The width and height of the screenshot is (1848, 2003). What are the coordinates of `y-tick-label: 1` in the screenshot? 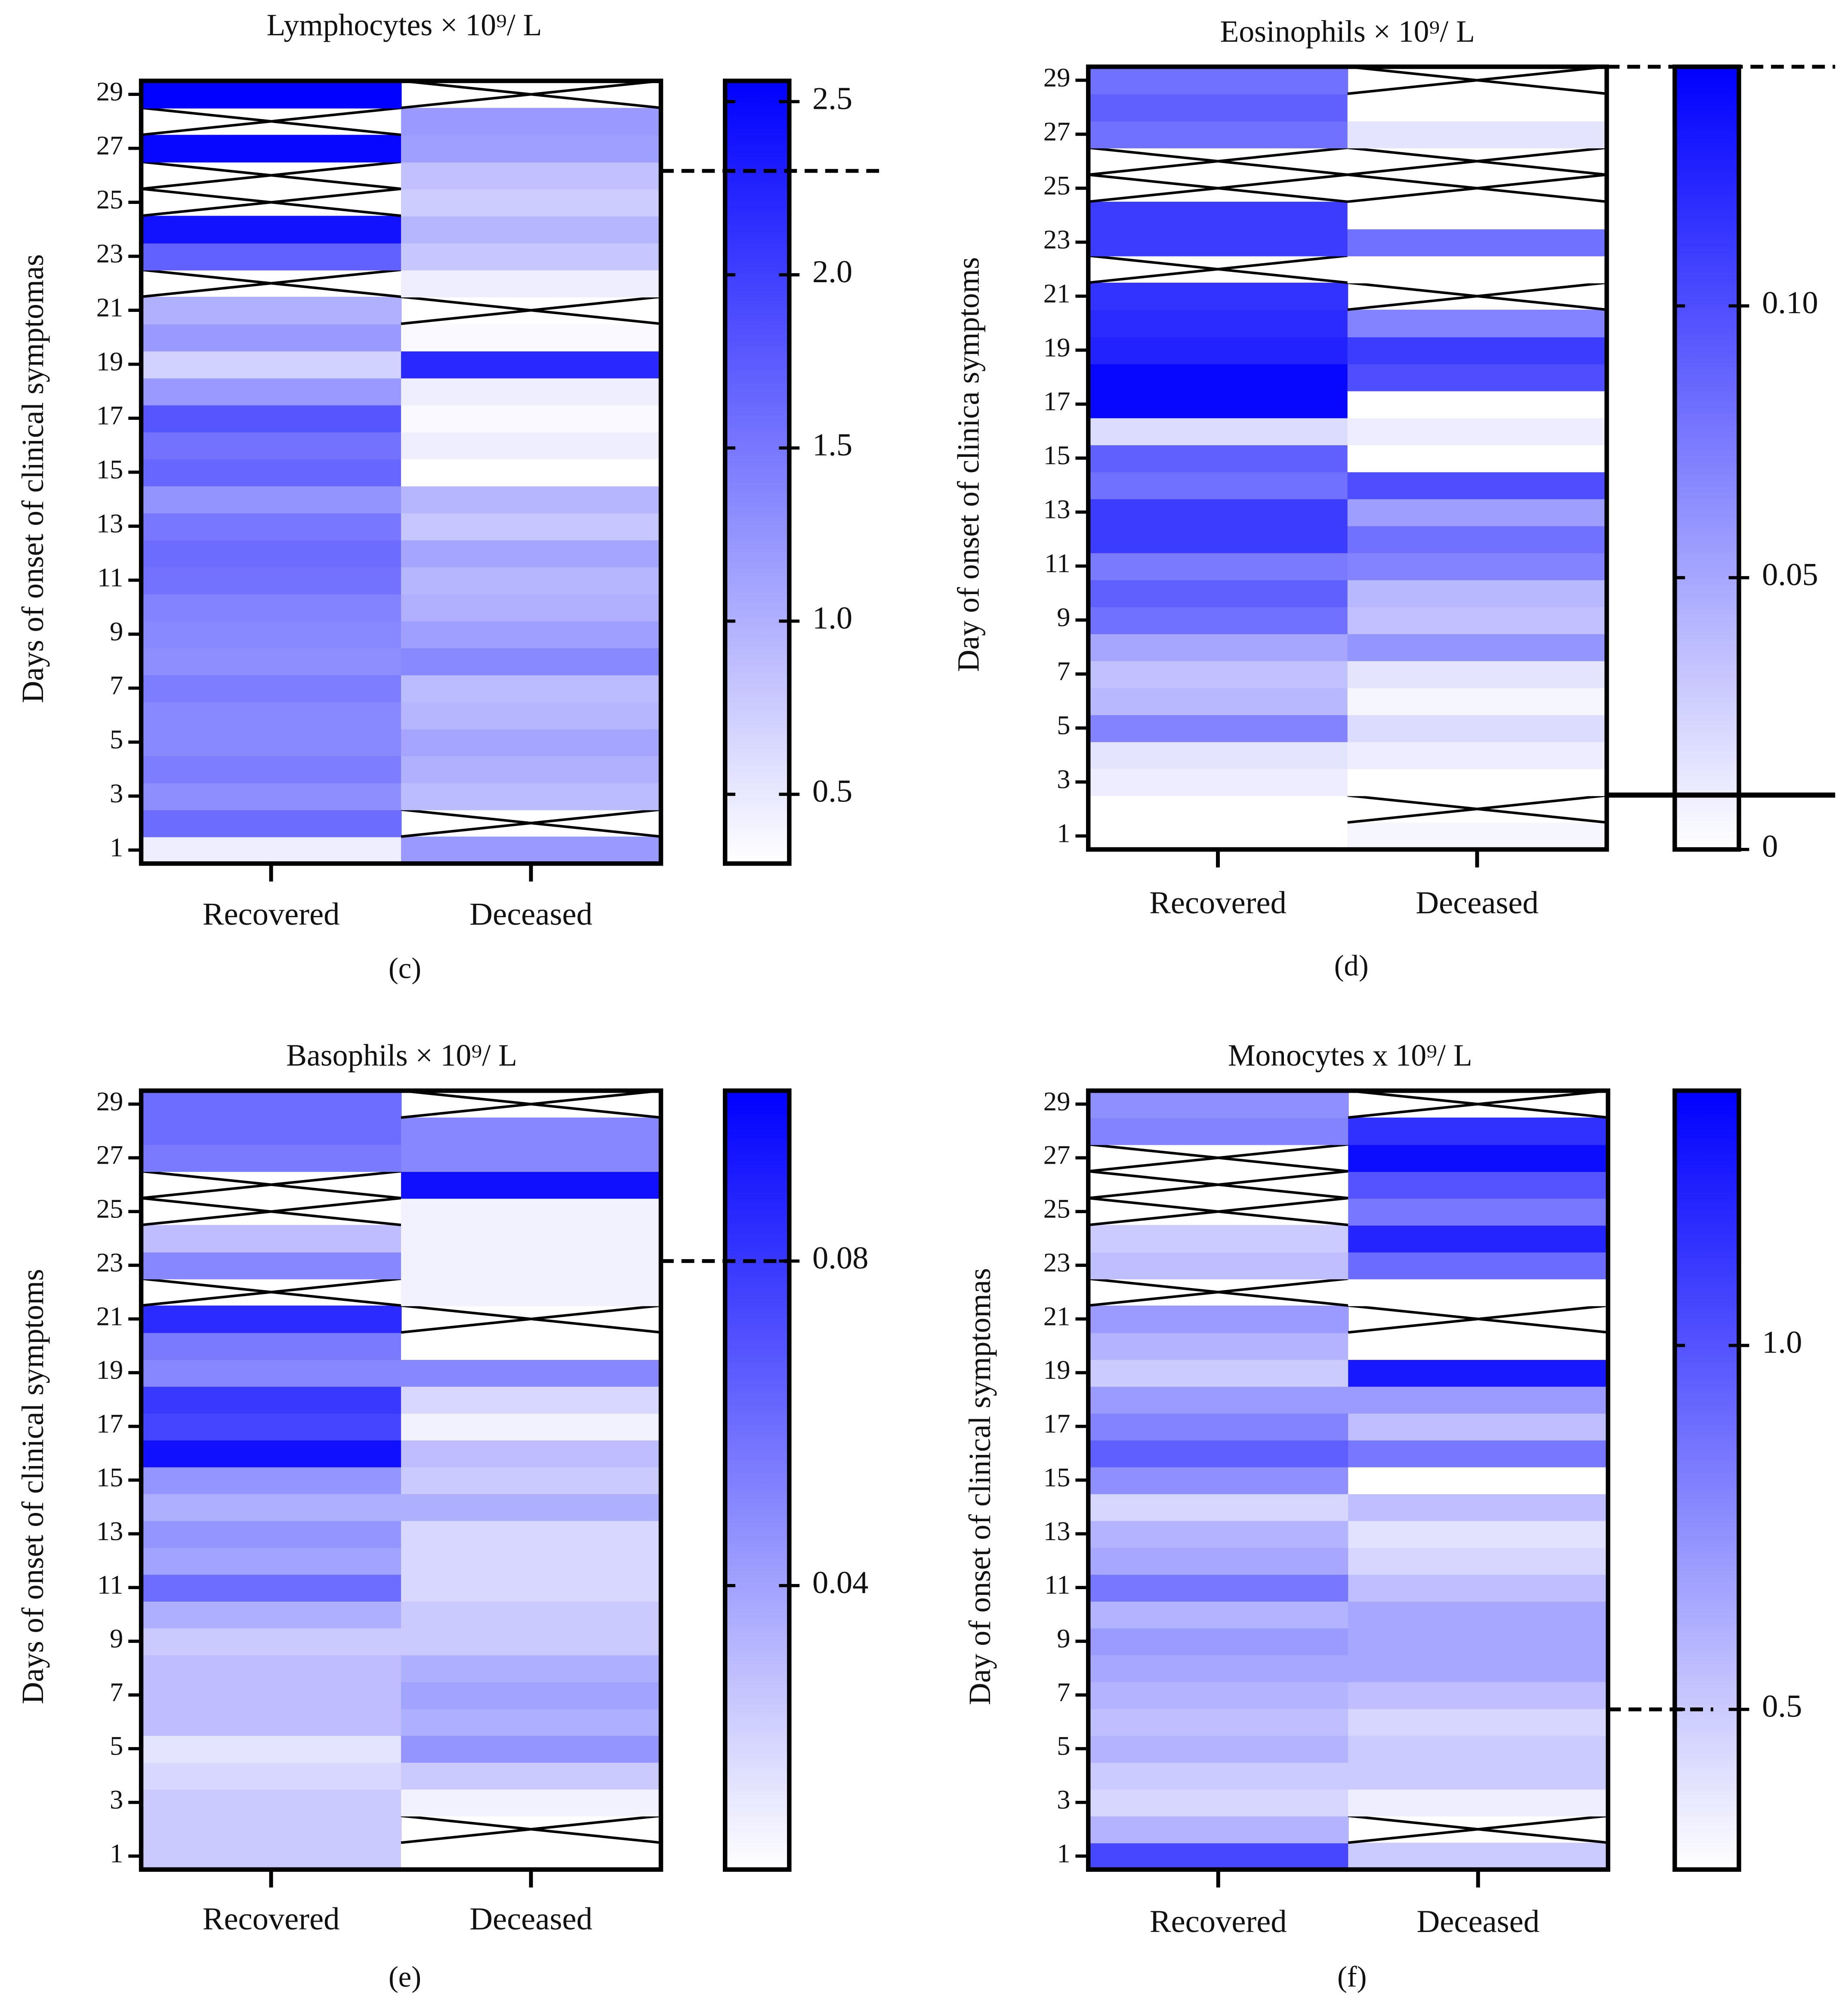 It's located at (1063, 833).